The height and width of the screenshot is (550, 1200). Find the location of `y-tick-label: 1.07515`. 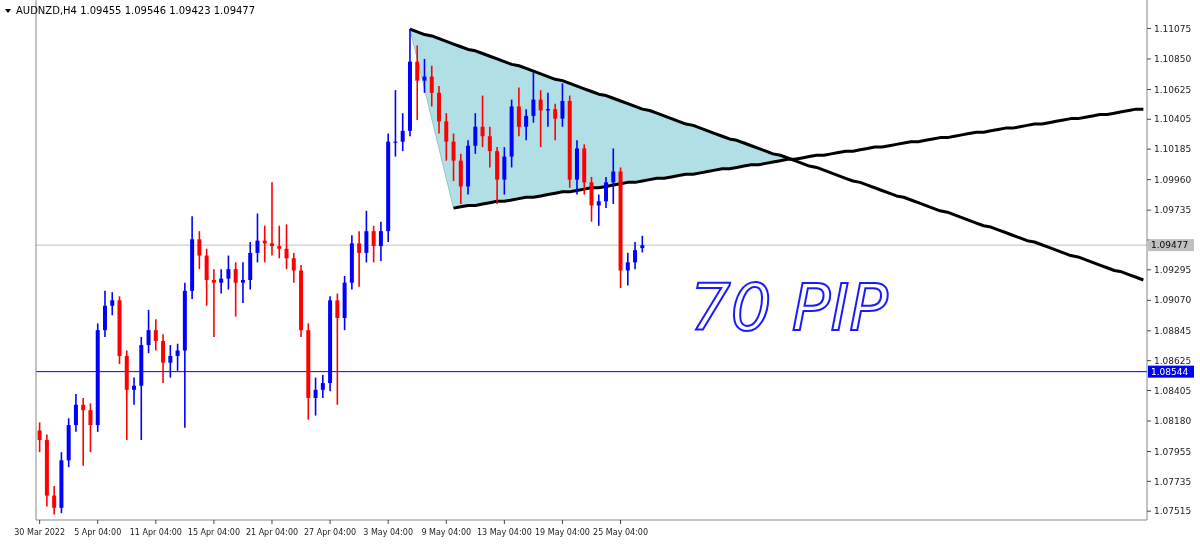

y-tick-label: 1.07515 is located at coordinates (1173, 511).